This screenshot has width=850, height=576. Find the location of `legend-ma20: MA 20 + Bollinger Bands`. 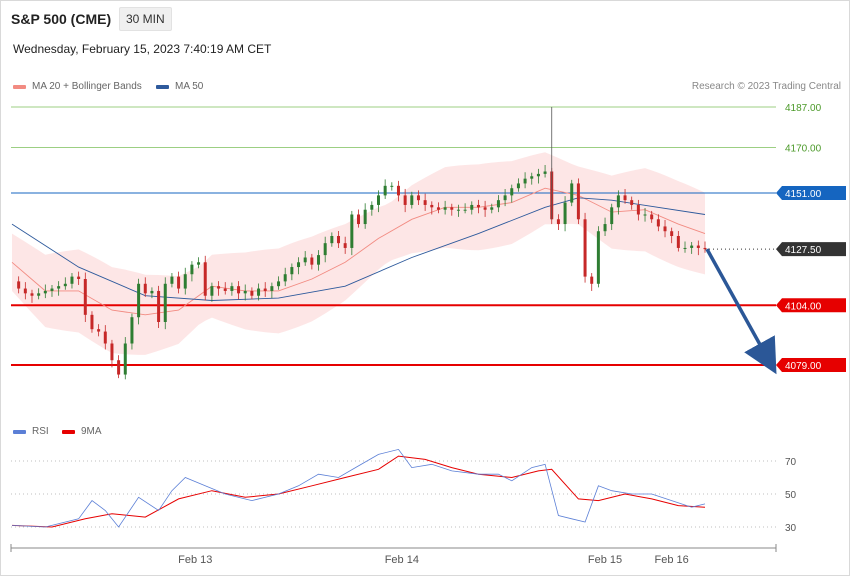

legend-ma20: MA 20 + Bollinger Bands is located at coordinates (77, 86).